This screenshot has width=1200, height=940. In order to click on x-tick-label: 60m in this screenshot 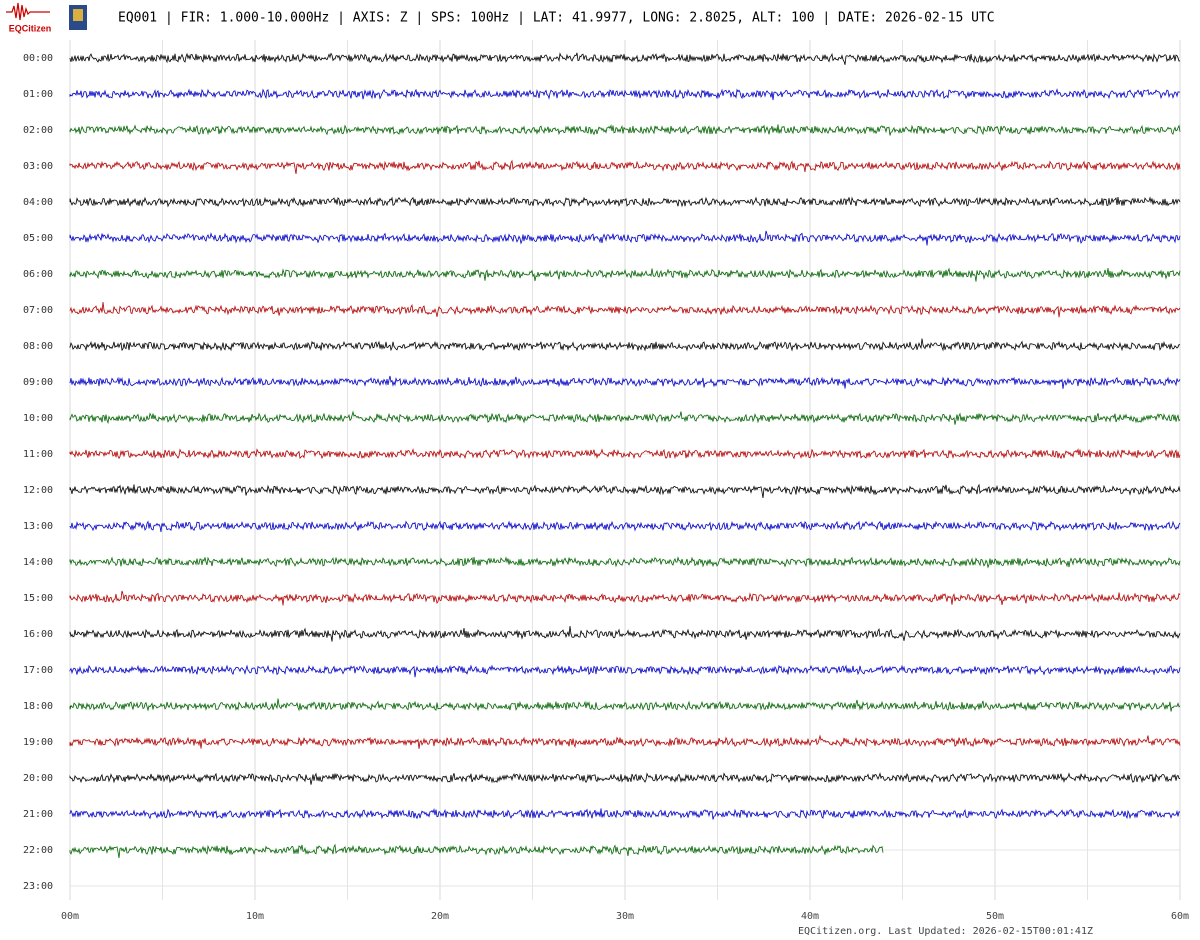, I will do `click(1180, 916)`.